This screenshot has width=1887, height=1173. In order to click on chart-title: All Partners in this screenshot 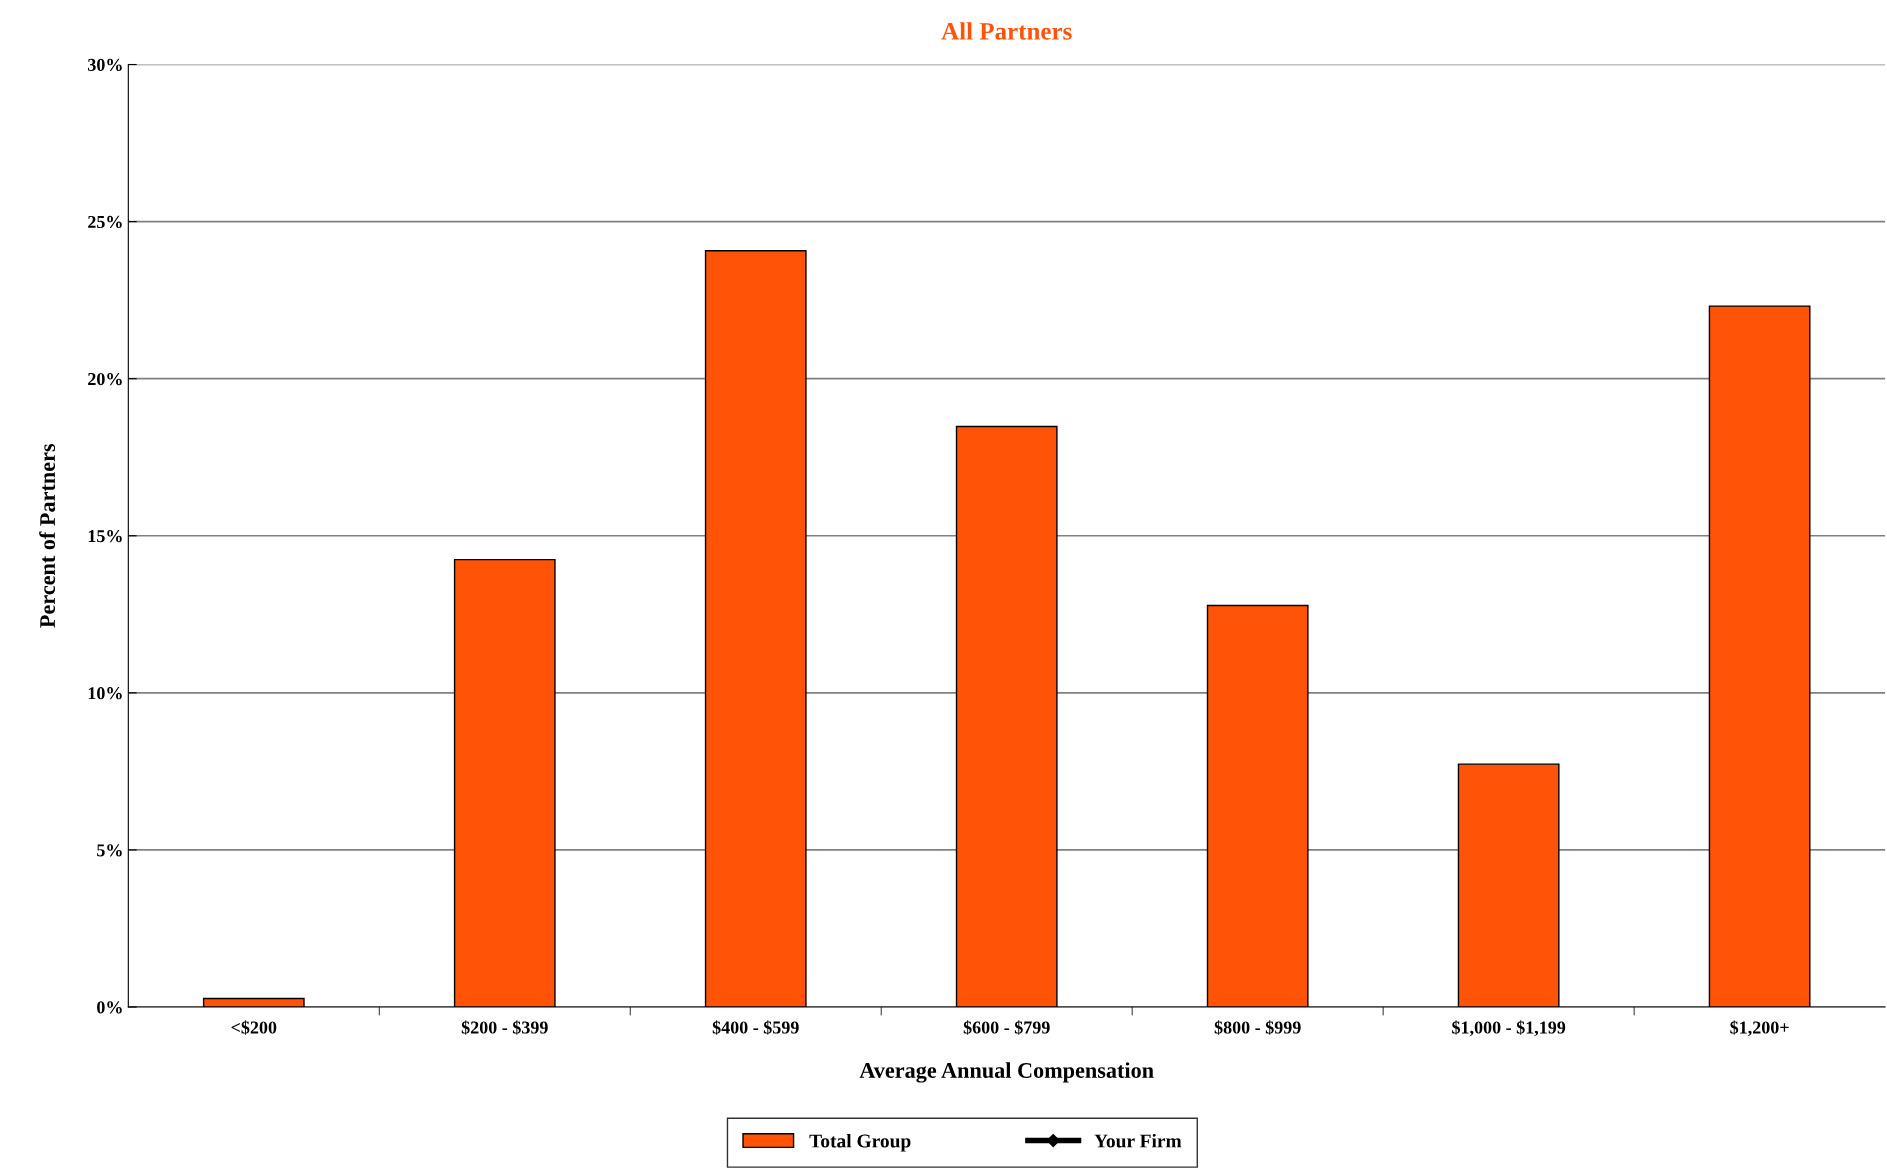, I will do `click(1006, 31)`.